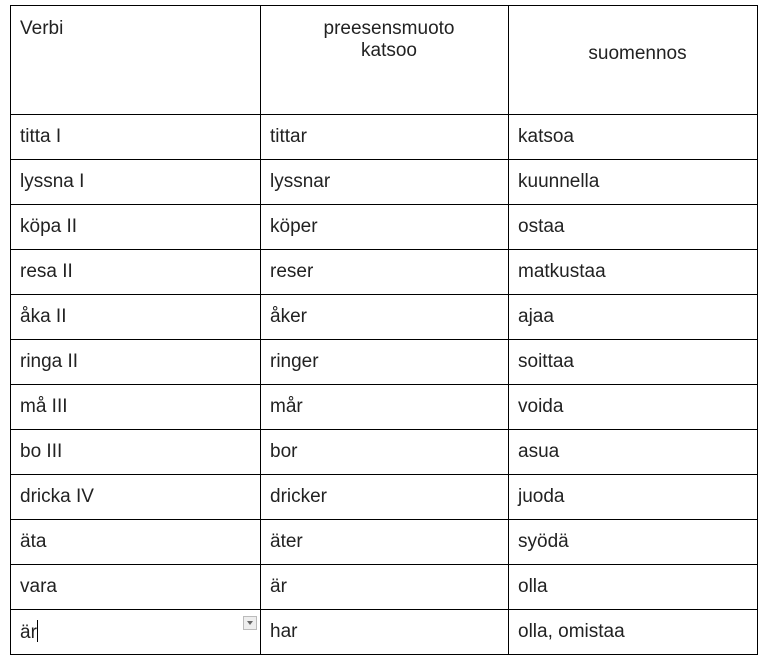  I want to click on cell-text: äta, so click(33, 541).